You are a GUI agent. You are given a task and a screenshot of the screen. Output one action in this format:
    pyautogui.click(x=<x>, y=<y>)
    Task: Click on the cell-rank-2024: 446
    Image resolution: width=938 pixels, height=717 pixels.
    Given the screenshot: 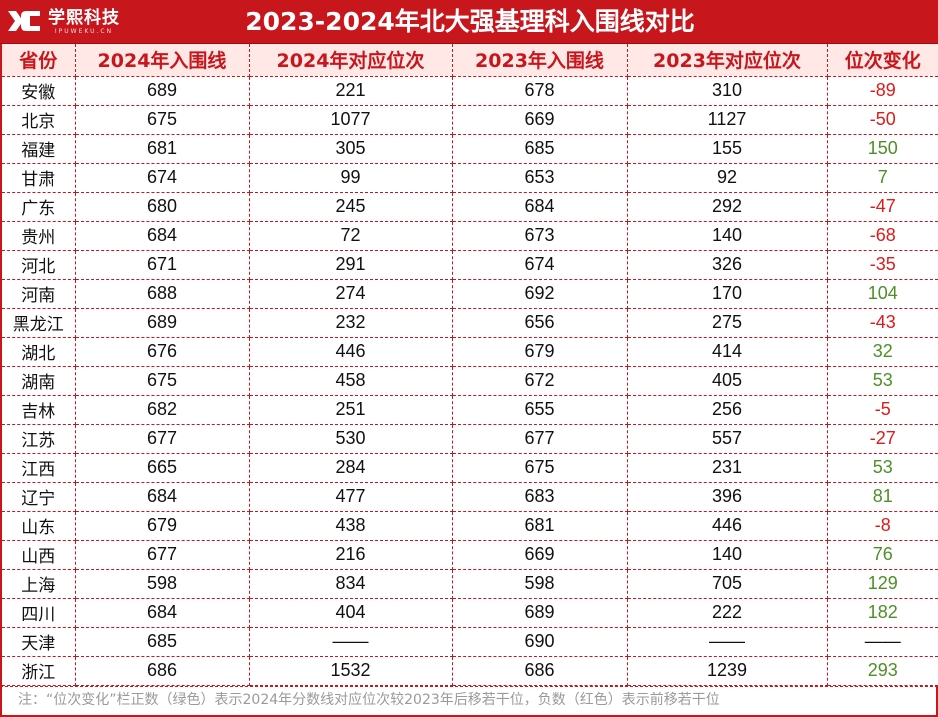 What is the action you would take?
    pyautogui.click(x=350, y=351)
    